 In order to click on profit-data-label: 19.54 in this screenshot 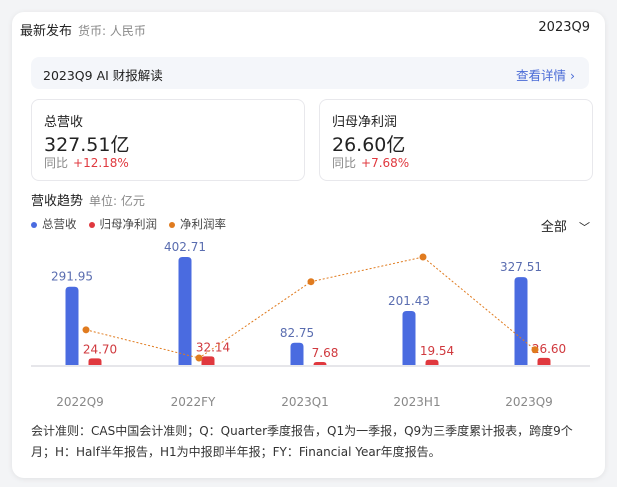, I will do `click(437, 351)`.